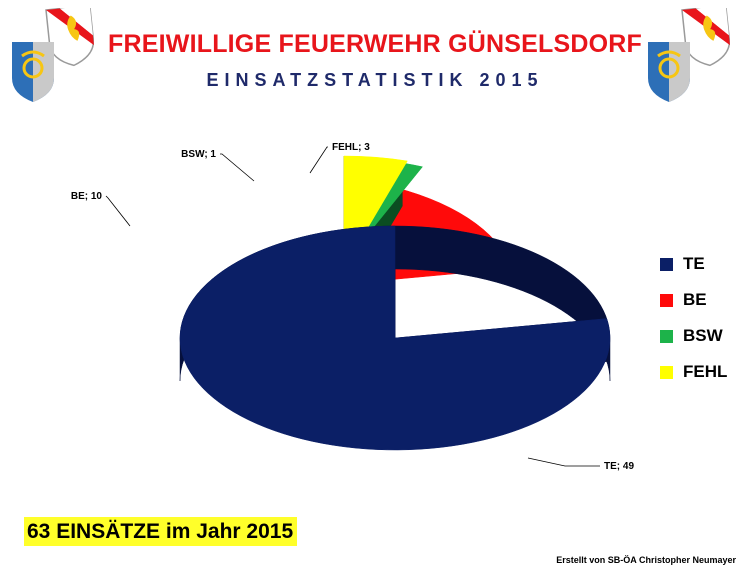  What do you see at coordinates (375, 44) in the screenshot?
I see `chart-title: FREIWILLIGE FEUERWEHR GÜNSELSDORF` at bounding box center [375, 44].